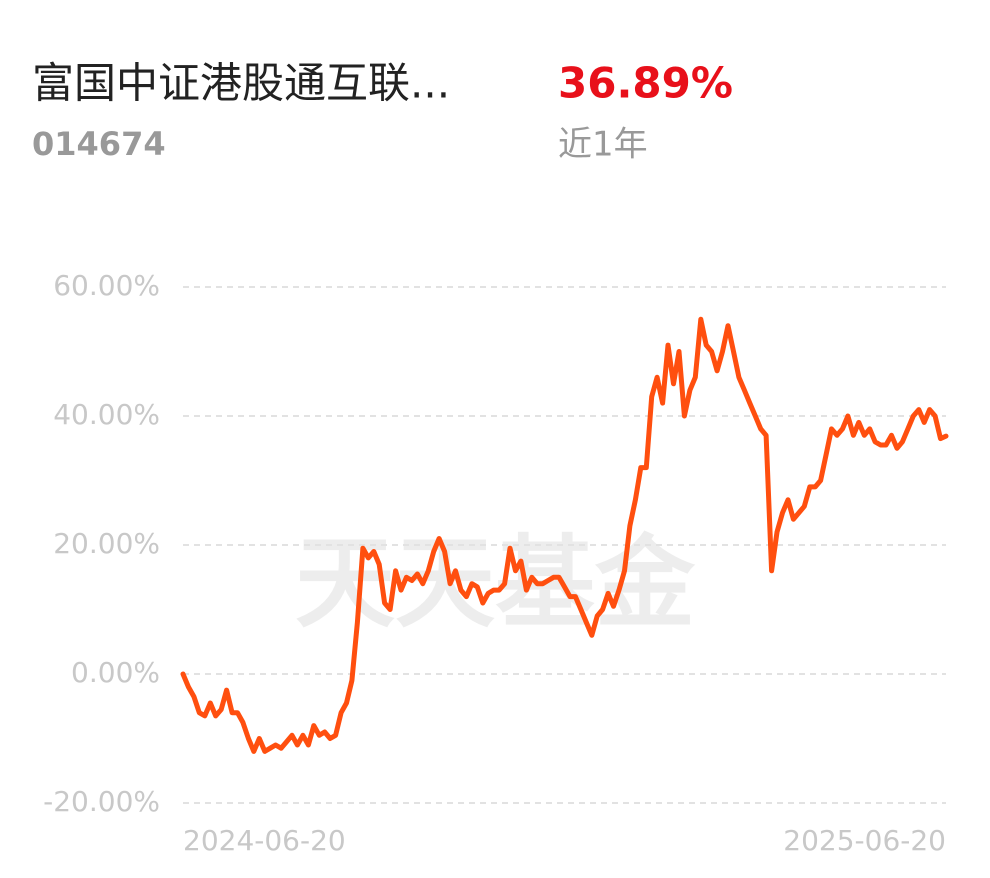 The width and height of the screenshot is (990, 878). What do you see at coordinates (864, 840) in the screenshot?
I see `x-tick-label: 2025-06-20` at bounding box center [864, 840].